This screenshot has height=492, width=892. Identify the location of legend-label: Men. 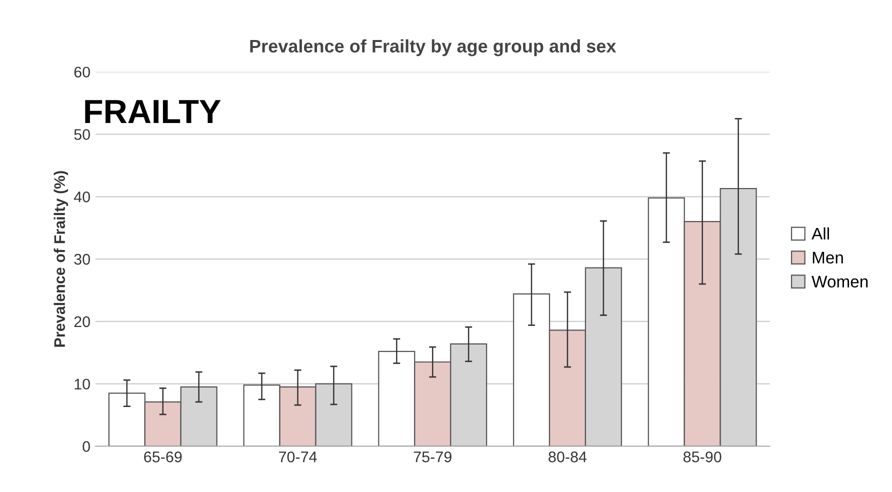
(827, 258).